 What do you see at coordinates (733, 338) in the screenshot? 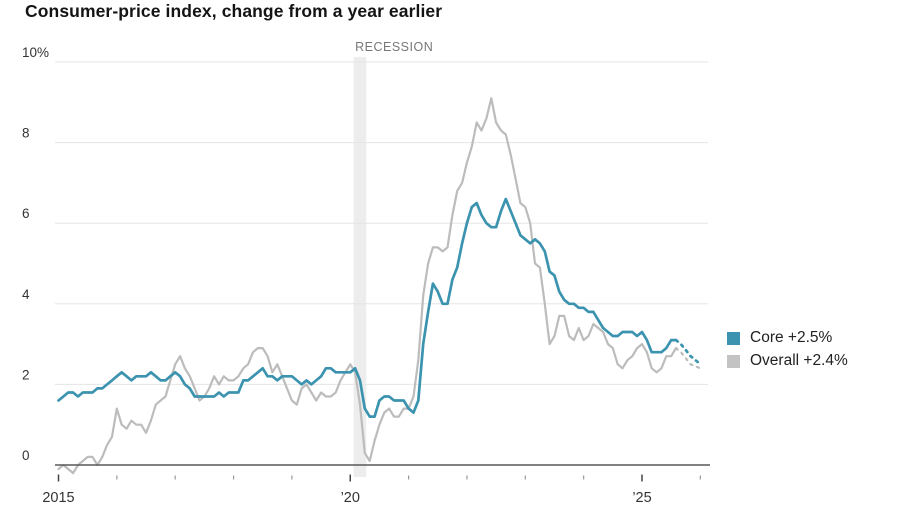
I see `core-series-swatch` at bounding box center [733, 338].